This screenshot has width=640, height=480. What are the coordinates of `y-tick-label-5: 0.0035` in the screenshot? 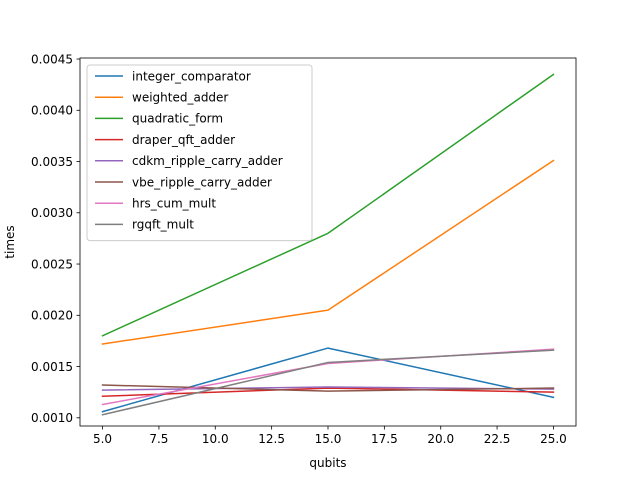 It's located at (52, 162).